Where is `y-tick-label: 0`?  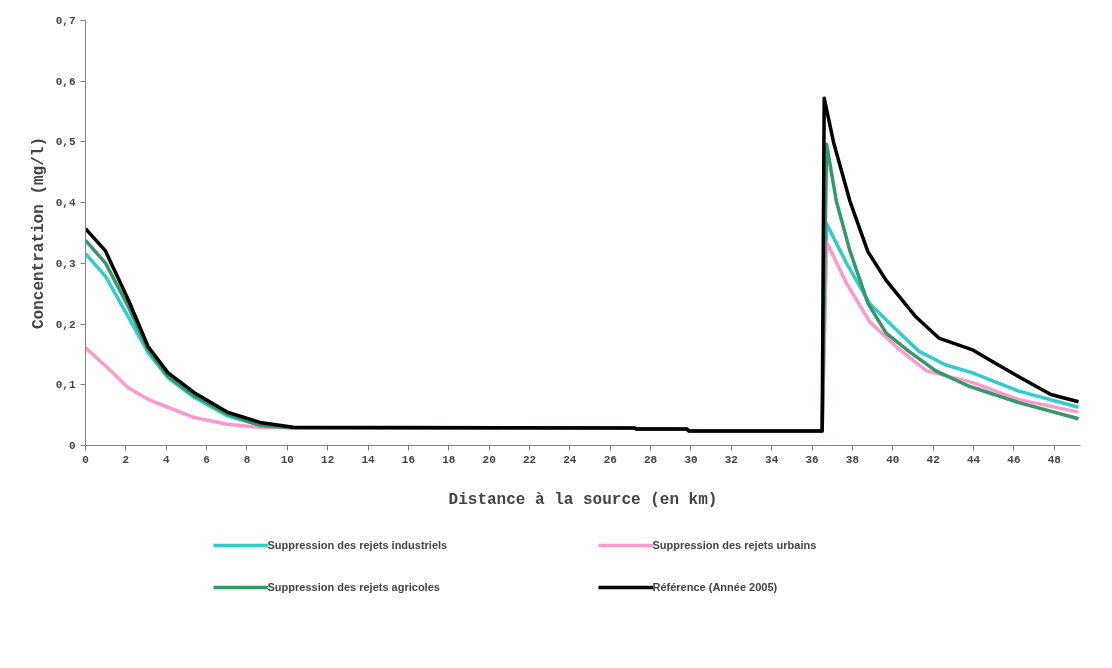 y-tick-label: 0 is located at coordinates (72, 446).